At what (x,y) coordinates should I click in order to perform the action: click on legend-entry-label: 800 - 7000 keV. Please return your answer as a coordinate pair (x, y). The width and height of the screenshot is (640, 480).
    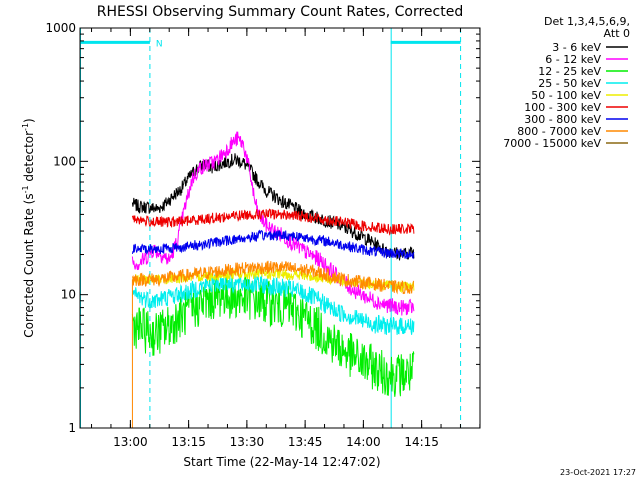
    Looking at the image, I should click on (559, 131).